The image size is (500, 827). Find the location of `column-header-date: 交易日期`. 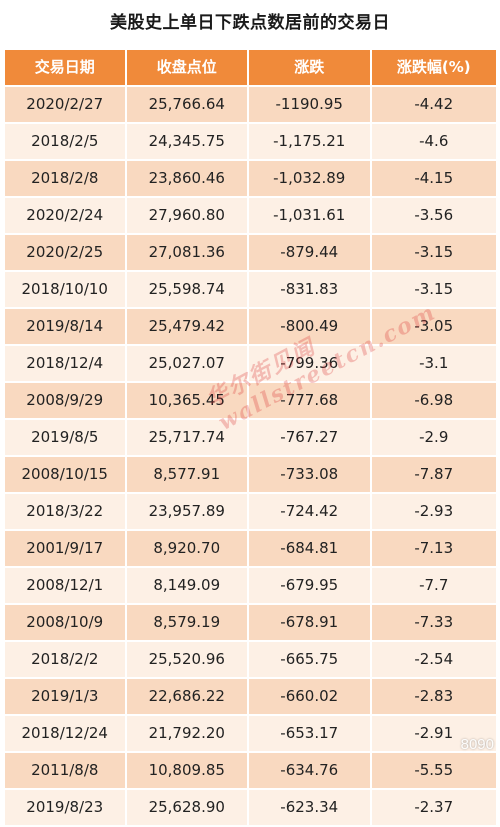

column-header-date: 交易日期 is located at coordinates (65, 67).